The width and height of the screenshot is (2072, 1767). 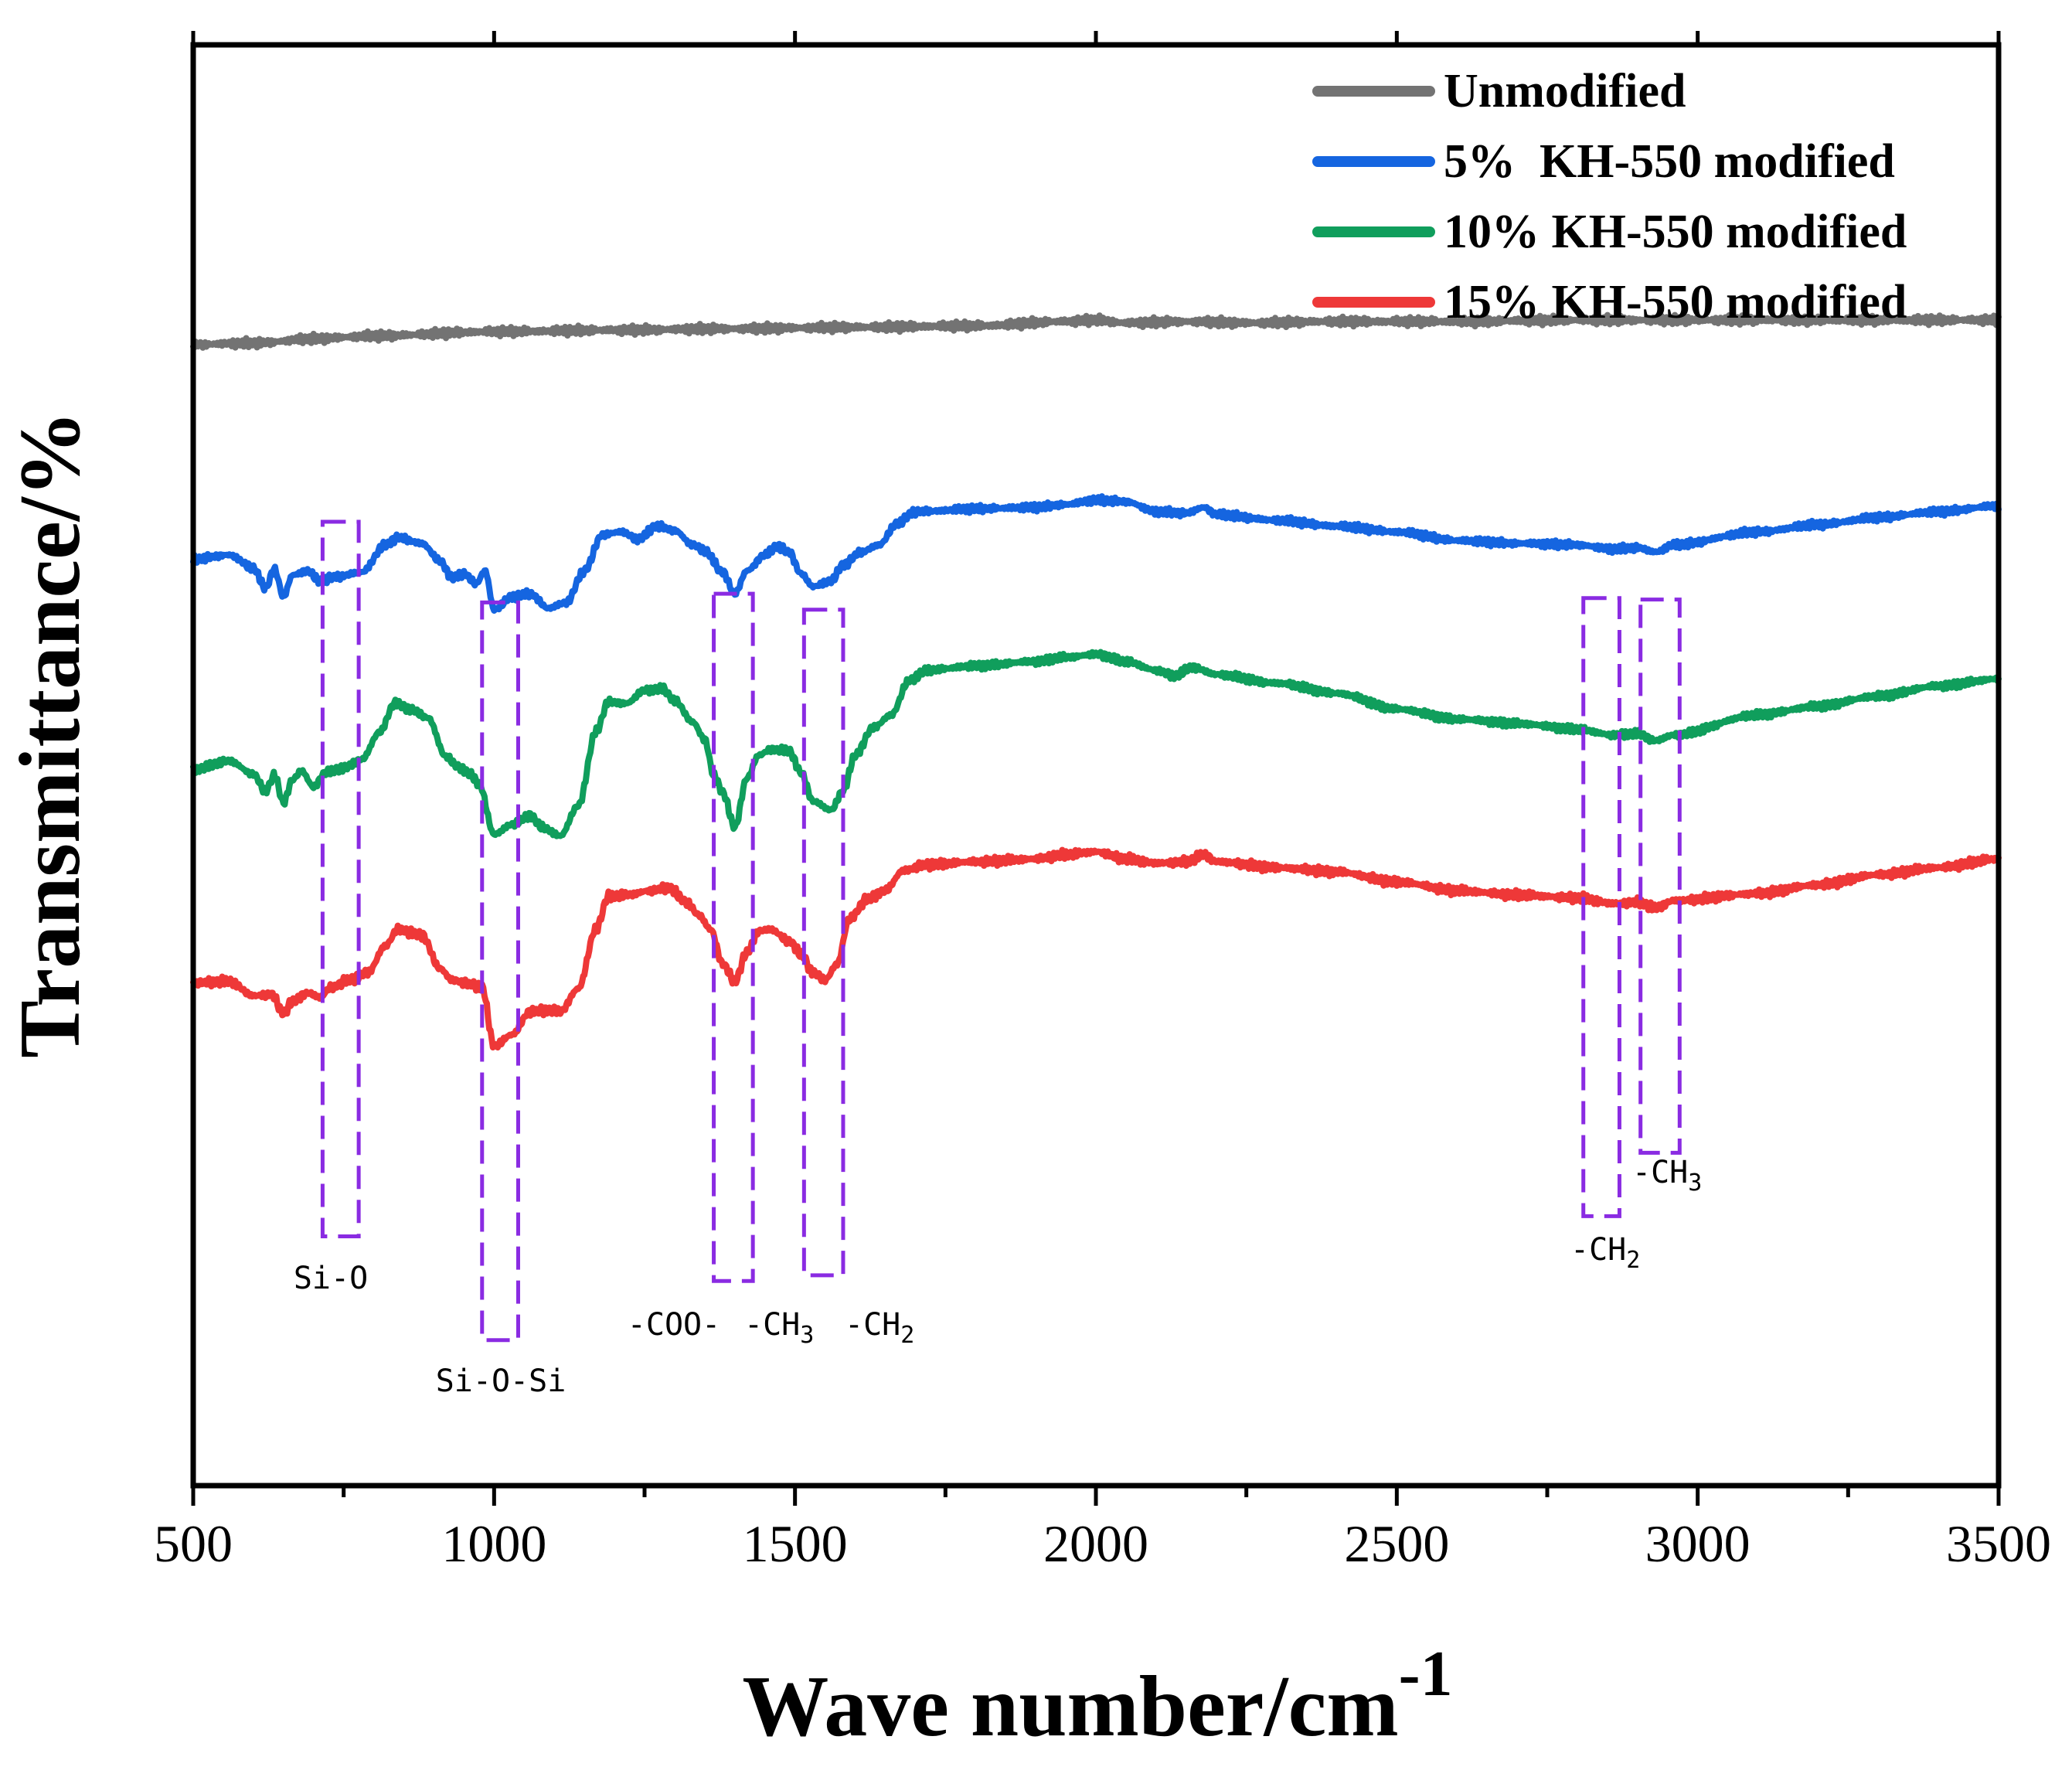 I want to click on x-axis-title-superscript: -1, so click(x=1426, y=1674).